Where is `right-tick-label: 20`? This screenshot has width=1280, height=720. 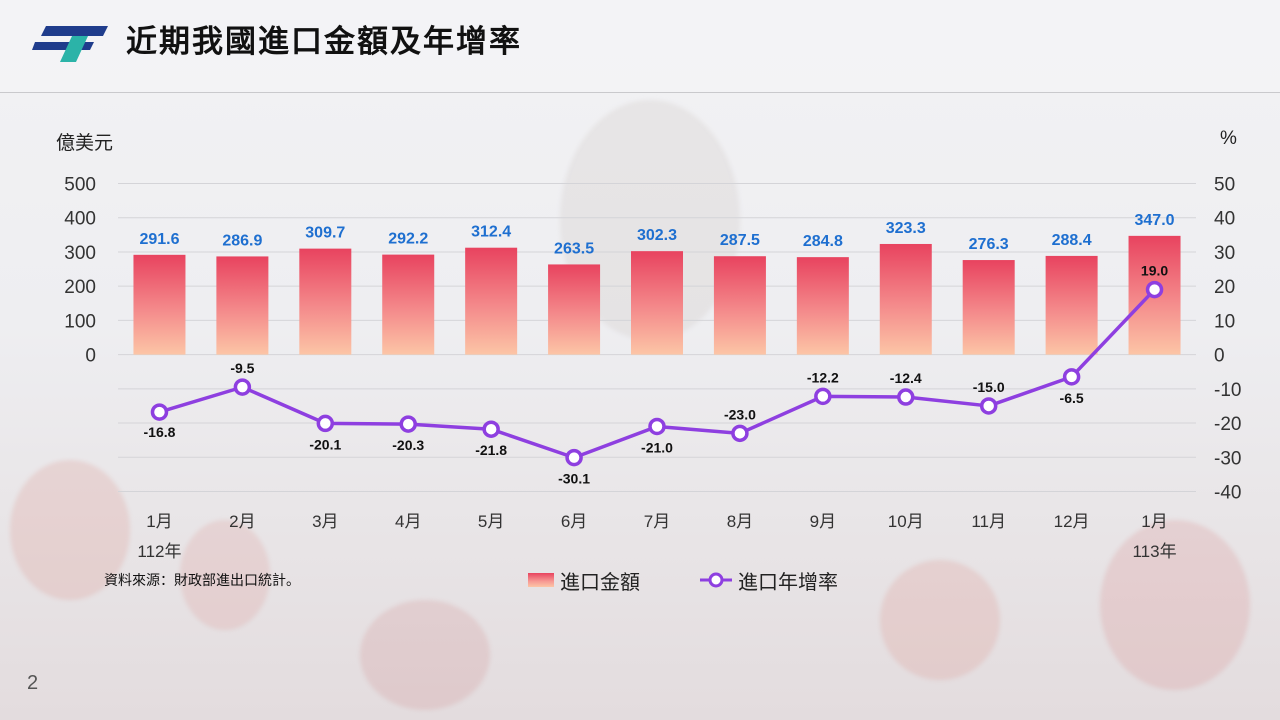
right-tick-label: 20 is located at coordinates (1224, 287).